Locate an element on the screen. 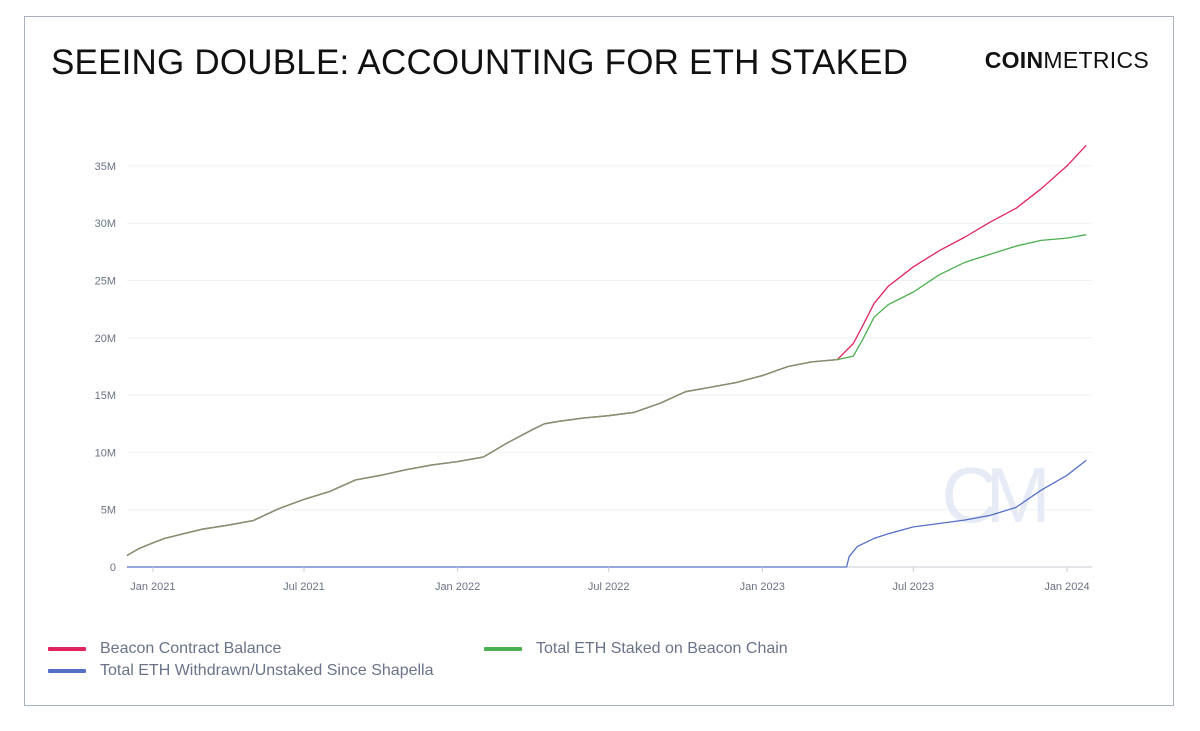 This screenshot has height=731, width=1200. x-tick-label: Jan 2022 is located at coordinates (457, 587).